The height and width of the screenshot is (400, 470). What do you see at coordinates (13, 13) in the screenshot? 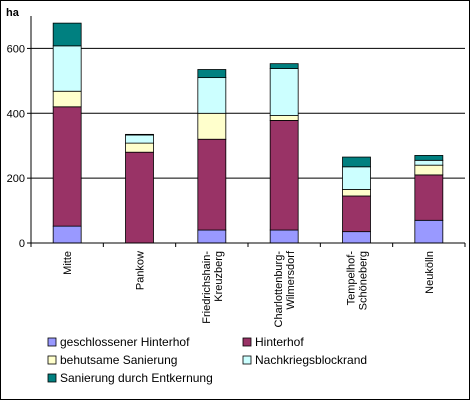
I see `y-axis-label: ha` at bounding box center [13, 13].